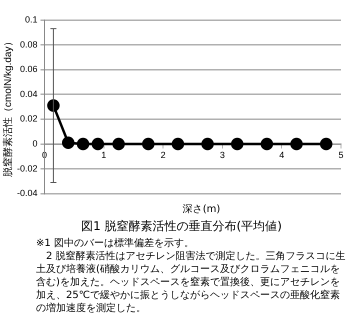 The width and height of the screenshot is (363, 319). Describe the element at coordinates (281, 155) in the screenshot. I see `x-tick-label: 4` at that location.